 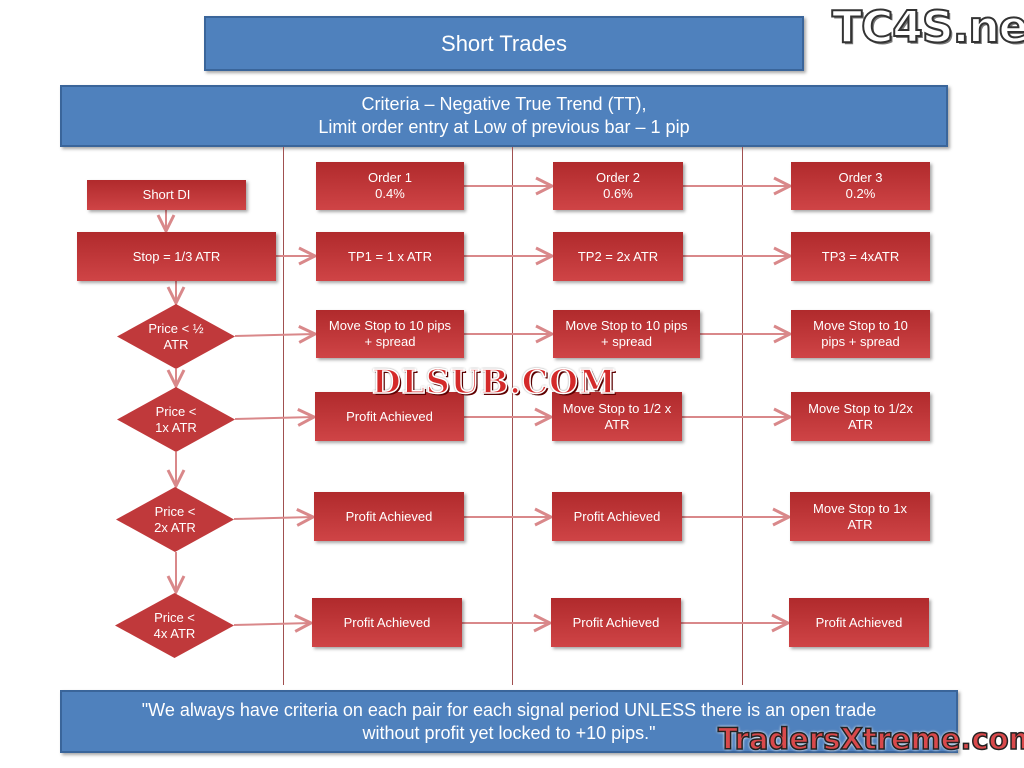 What do you see at coordinates (927, 27) in the screenshot?
I see `tc4s-logo: TC4S.net` at bounding box center [927, 27].